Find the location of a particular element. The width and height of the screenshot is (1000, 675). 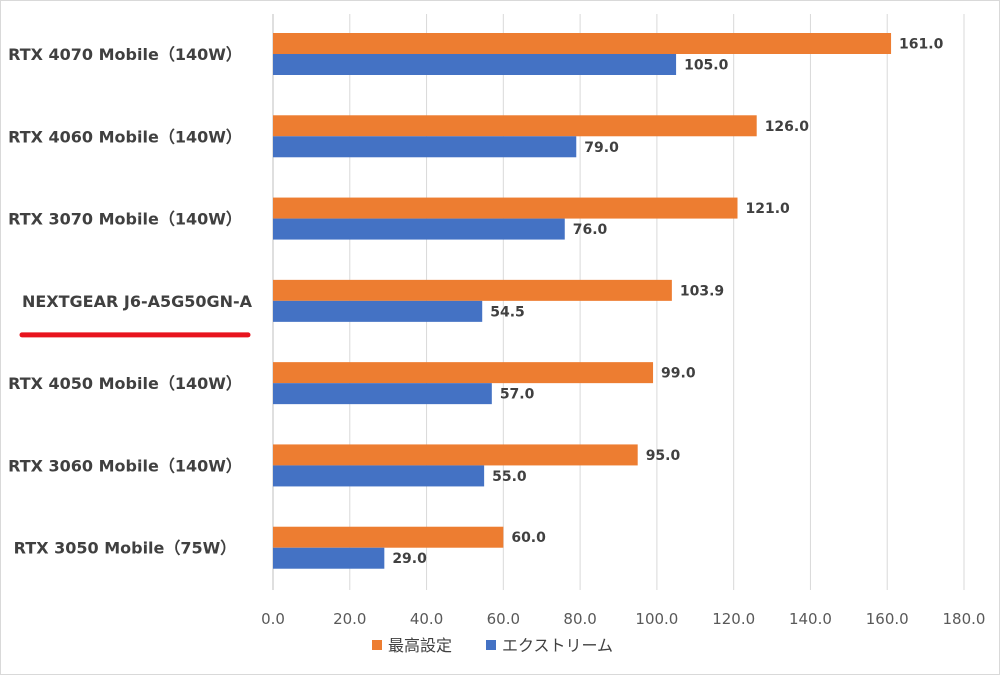

data-label: 76.0 is located at coordinates (590, 230).